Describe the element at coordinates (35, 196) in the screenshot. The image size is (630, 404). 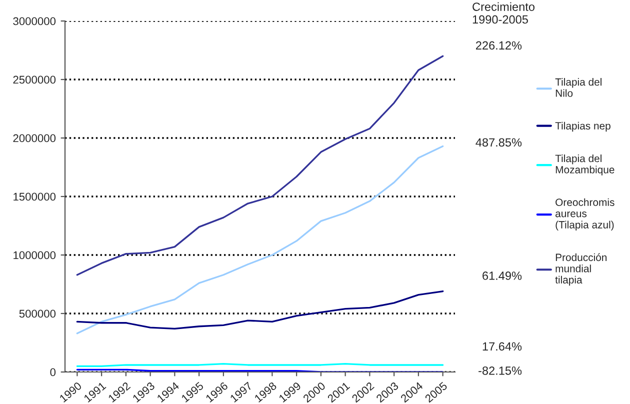
I see `y-tick-label: 1500000` at that location.